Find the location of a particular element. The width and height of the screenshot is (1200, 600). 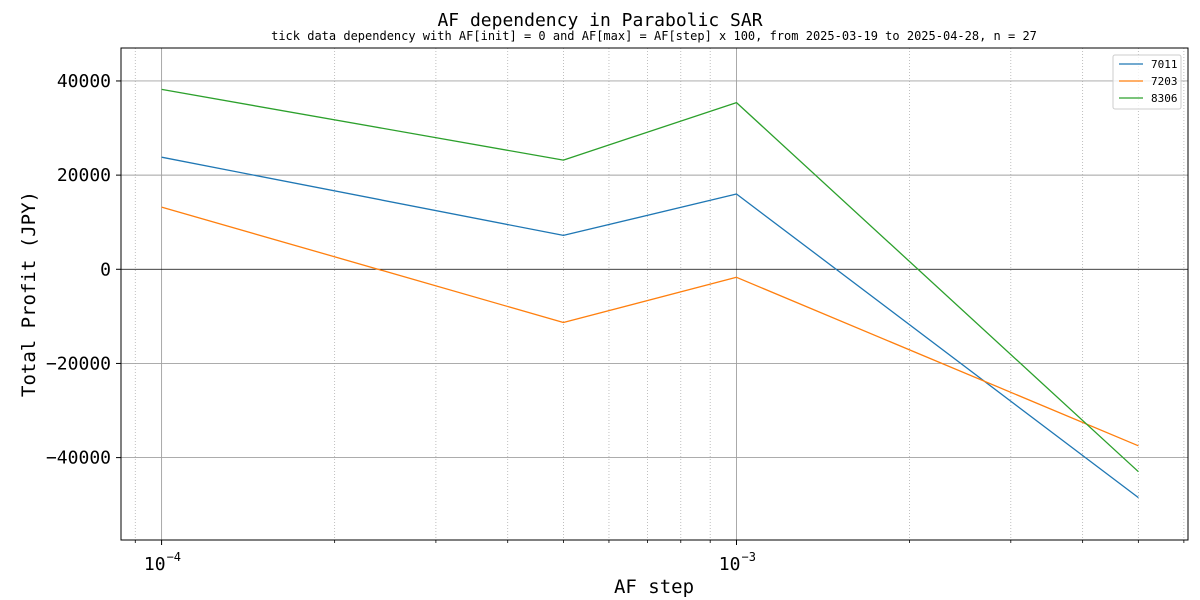

x-axis-label: AF step is located at coordinates (654, 587).